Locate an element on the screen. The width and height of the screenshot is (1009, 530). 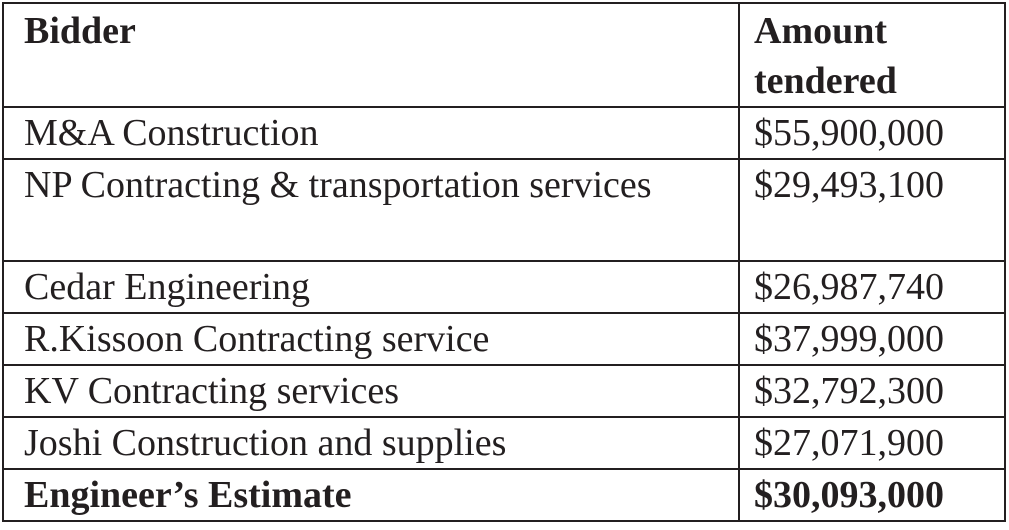
bidder-cell: NP Contracting & transportation services is located at coordinates (371, 210).